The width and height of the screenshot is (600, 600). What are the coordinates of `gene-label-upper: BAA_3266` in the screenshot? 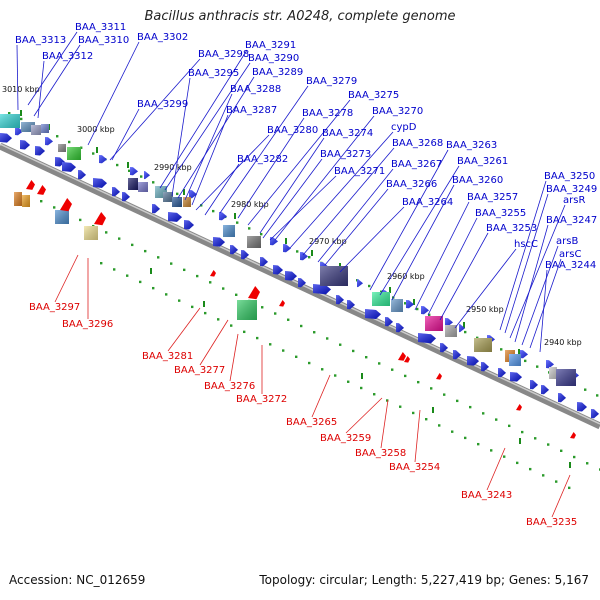 It's located at (411, 184).